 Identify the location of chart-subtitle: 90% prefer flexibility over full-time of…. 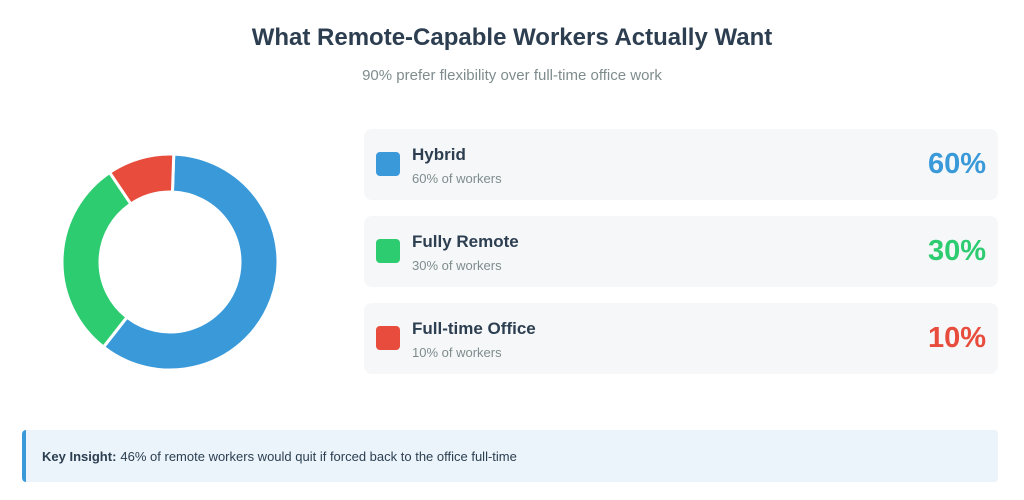
(512, 75).